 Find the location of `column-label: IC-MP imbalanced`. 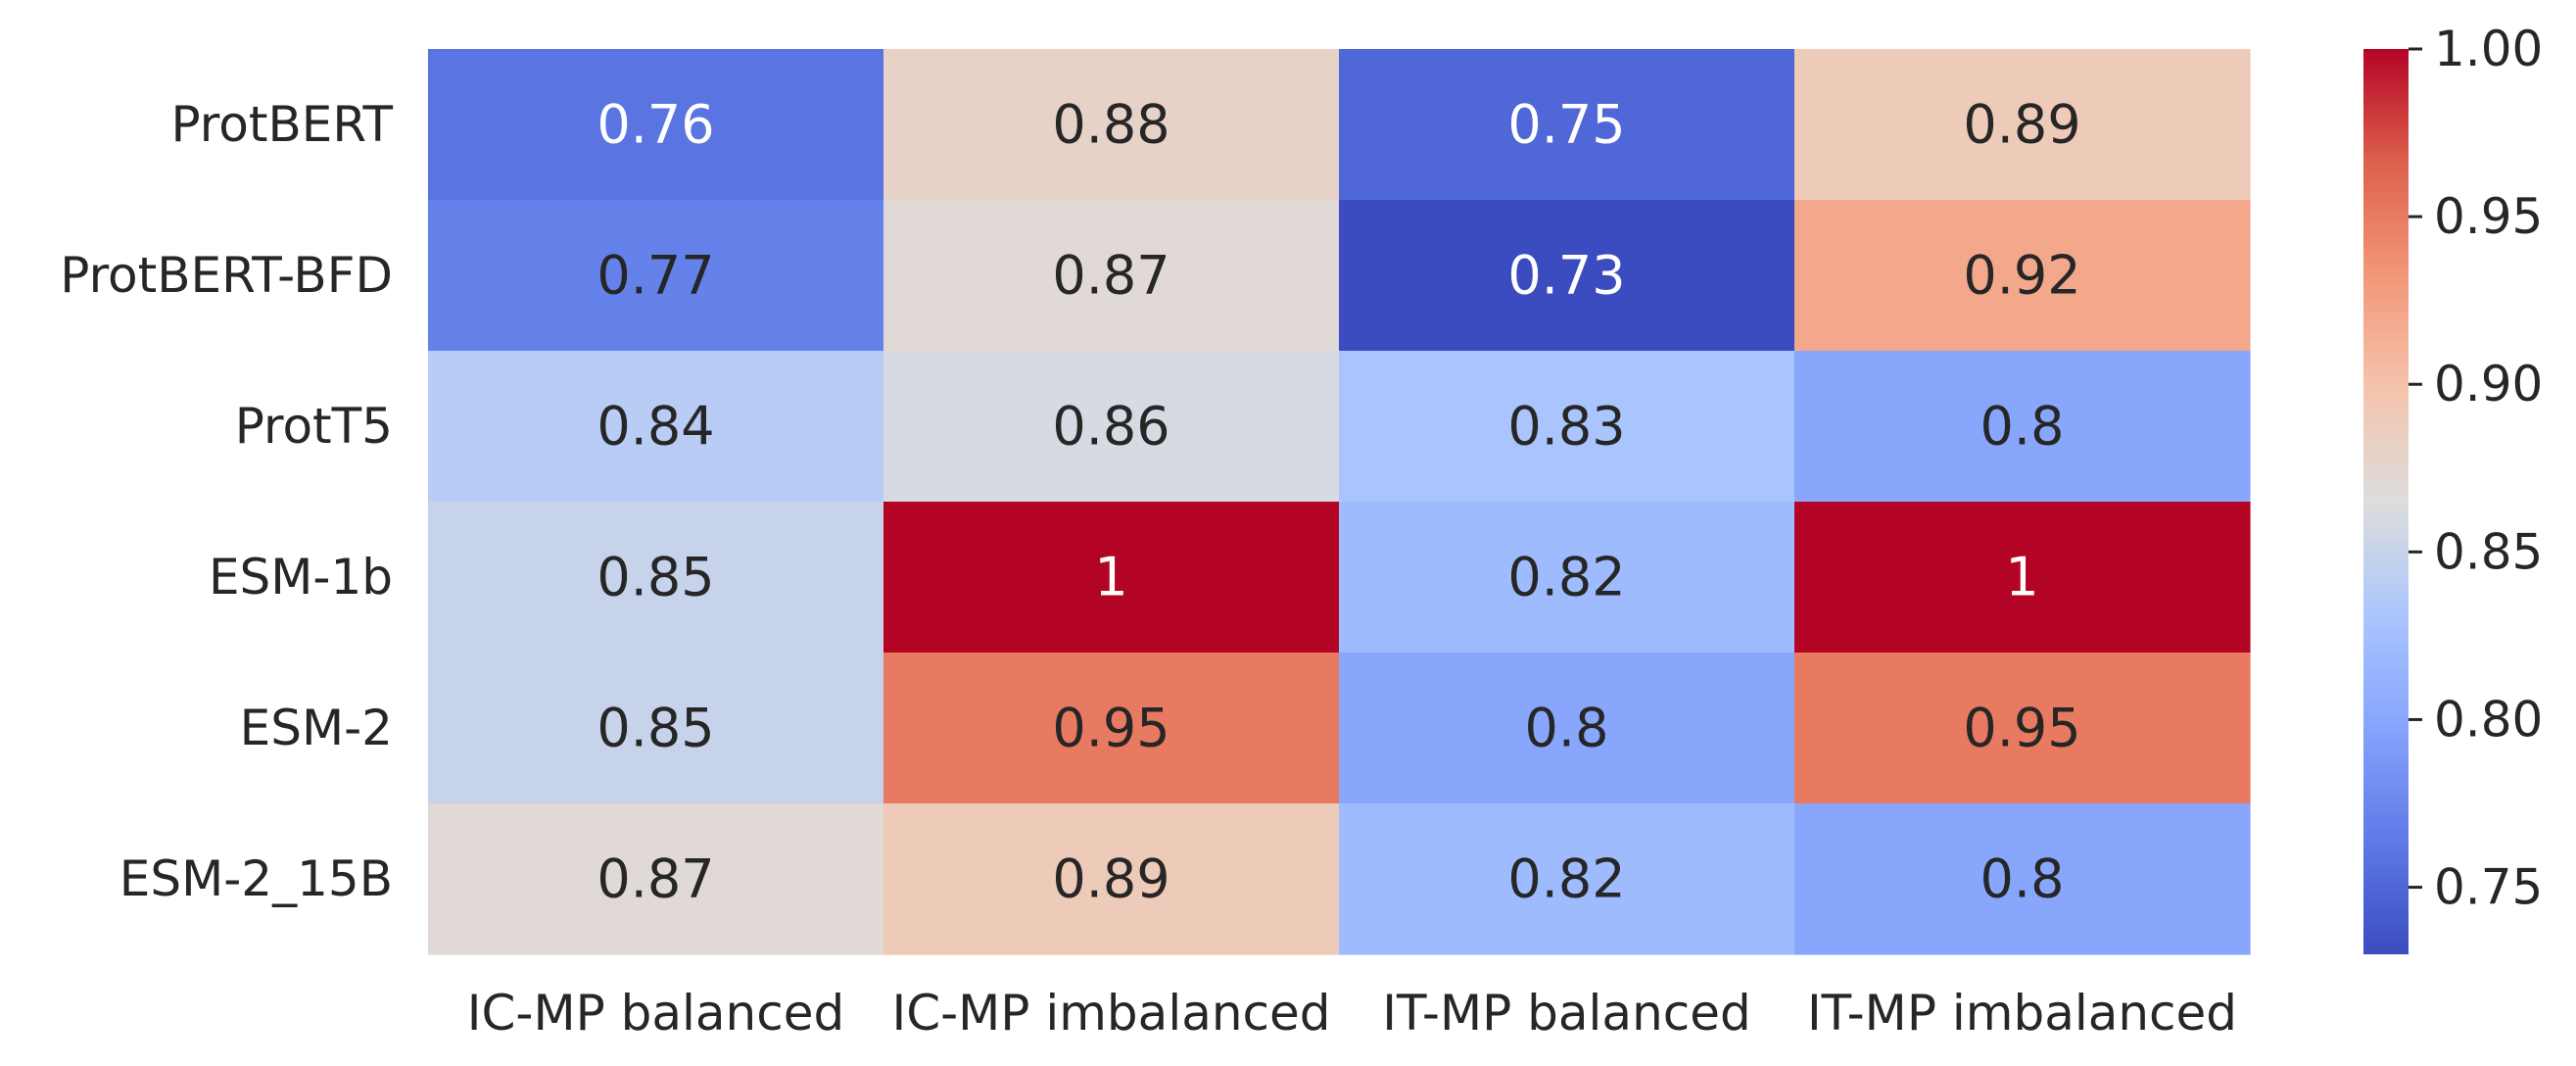

column-label: IC-MP imbalanced is located at coordinates (1110, 1013).